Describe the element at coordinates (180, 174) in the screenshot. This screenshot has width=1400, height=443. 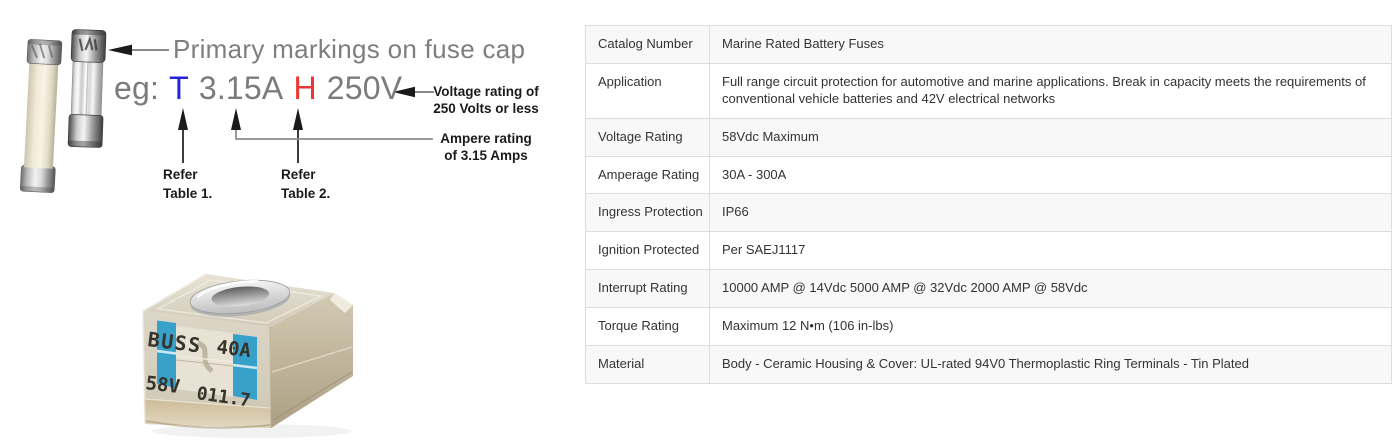
I see `refer1-line1: Refer` at that location.